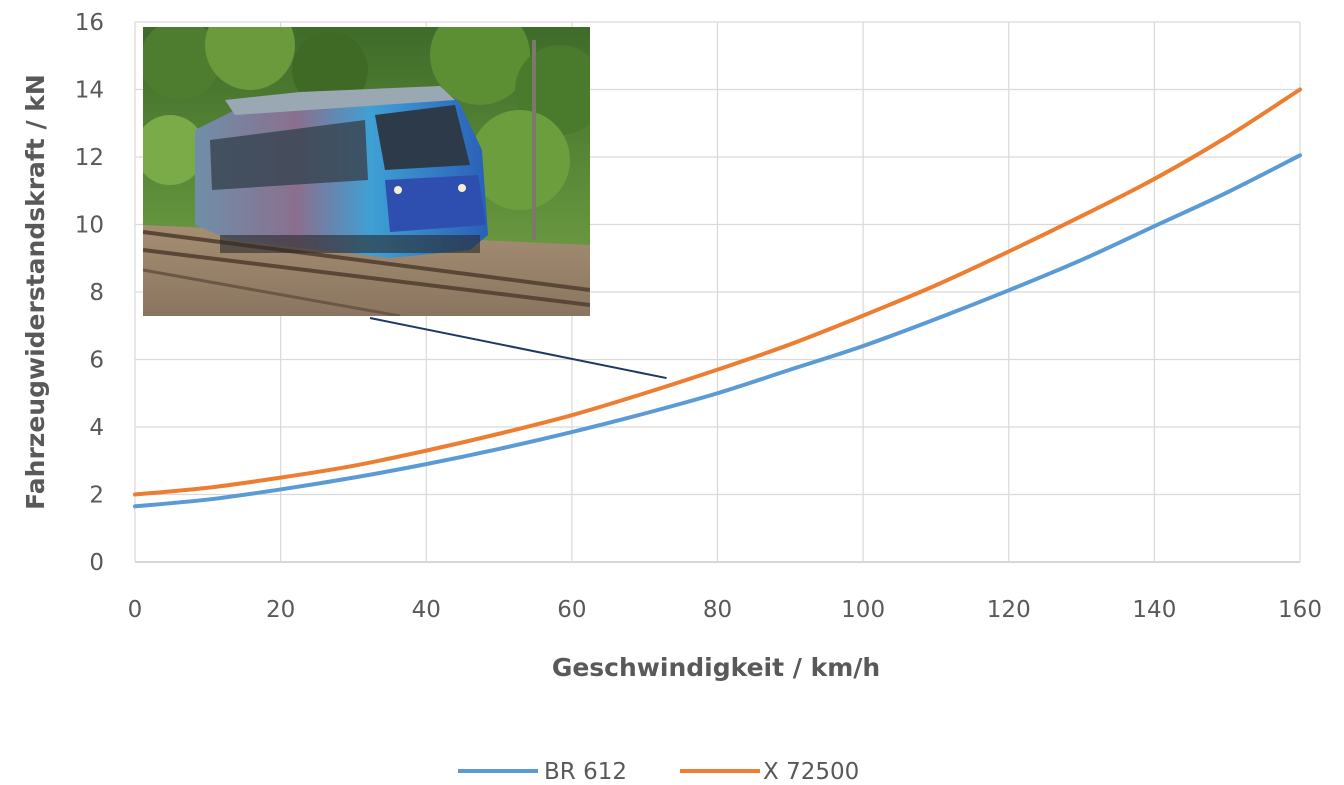 The width and height of the screenshot is (1344, 785). What do you see at coordinates (135, 610) in the screenshot?
I see `x-tick-label: 0` at bounding box center [135, 610].